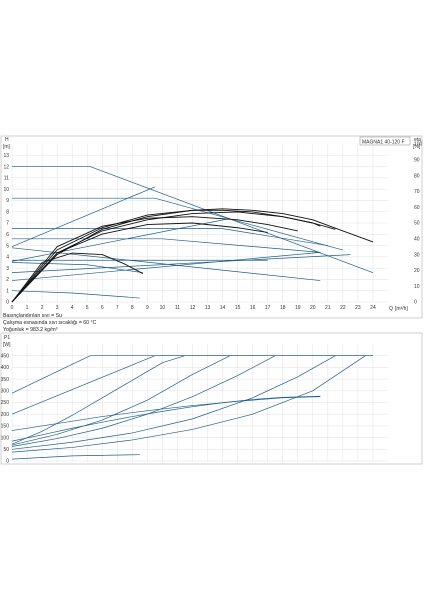 The height and width of the screenshot is (600, 424). Describe the element at coordinates (87, 308) in the screenshot. I see `x-tick-label: 5` at that location.